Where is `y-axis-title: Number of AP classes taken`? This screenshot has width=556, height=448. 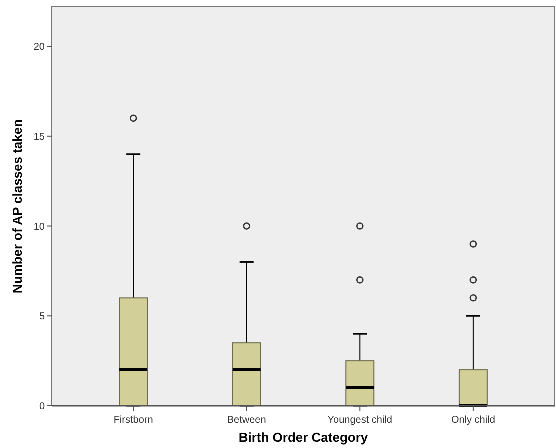 y-axis-title: Number of AP classes taken is located at coordinates (17, 206).